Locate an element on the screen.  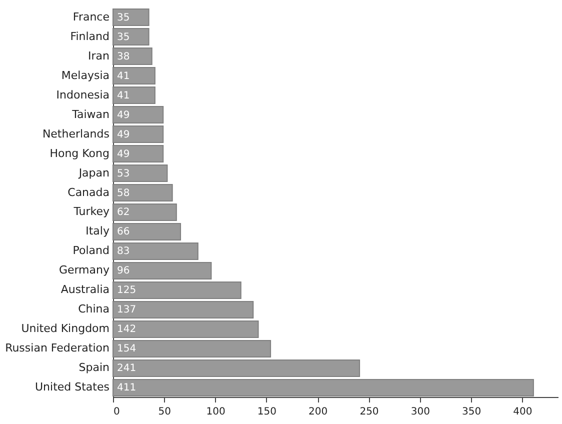
y-tick-label: Japan is located at coordinates (94, 173).